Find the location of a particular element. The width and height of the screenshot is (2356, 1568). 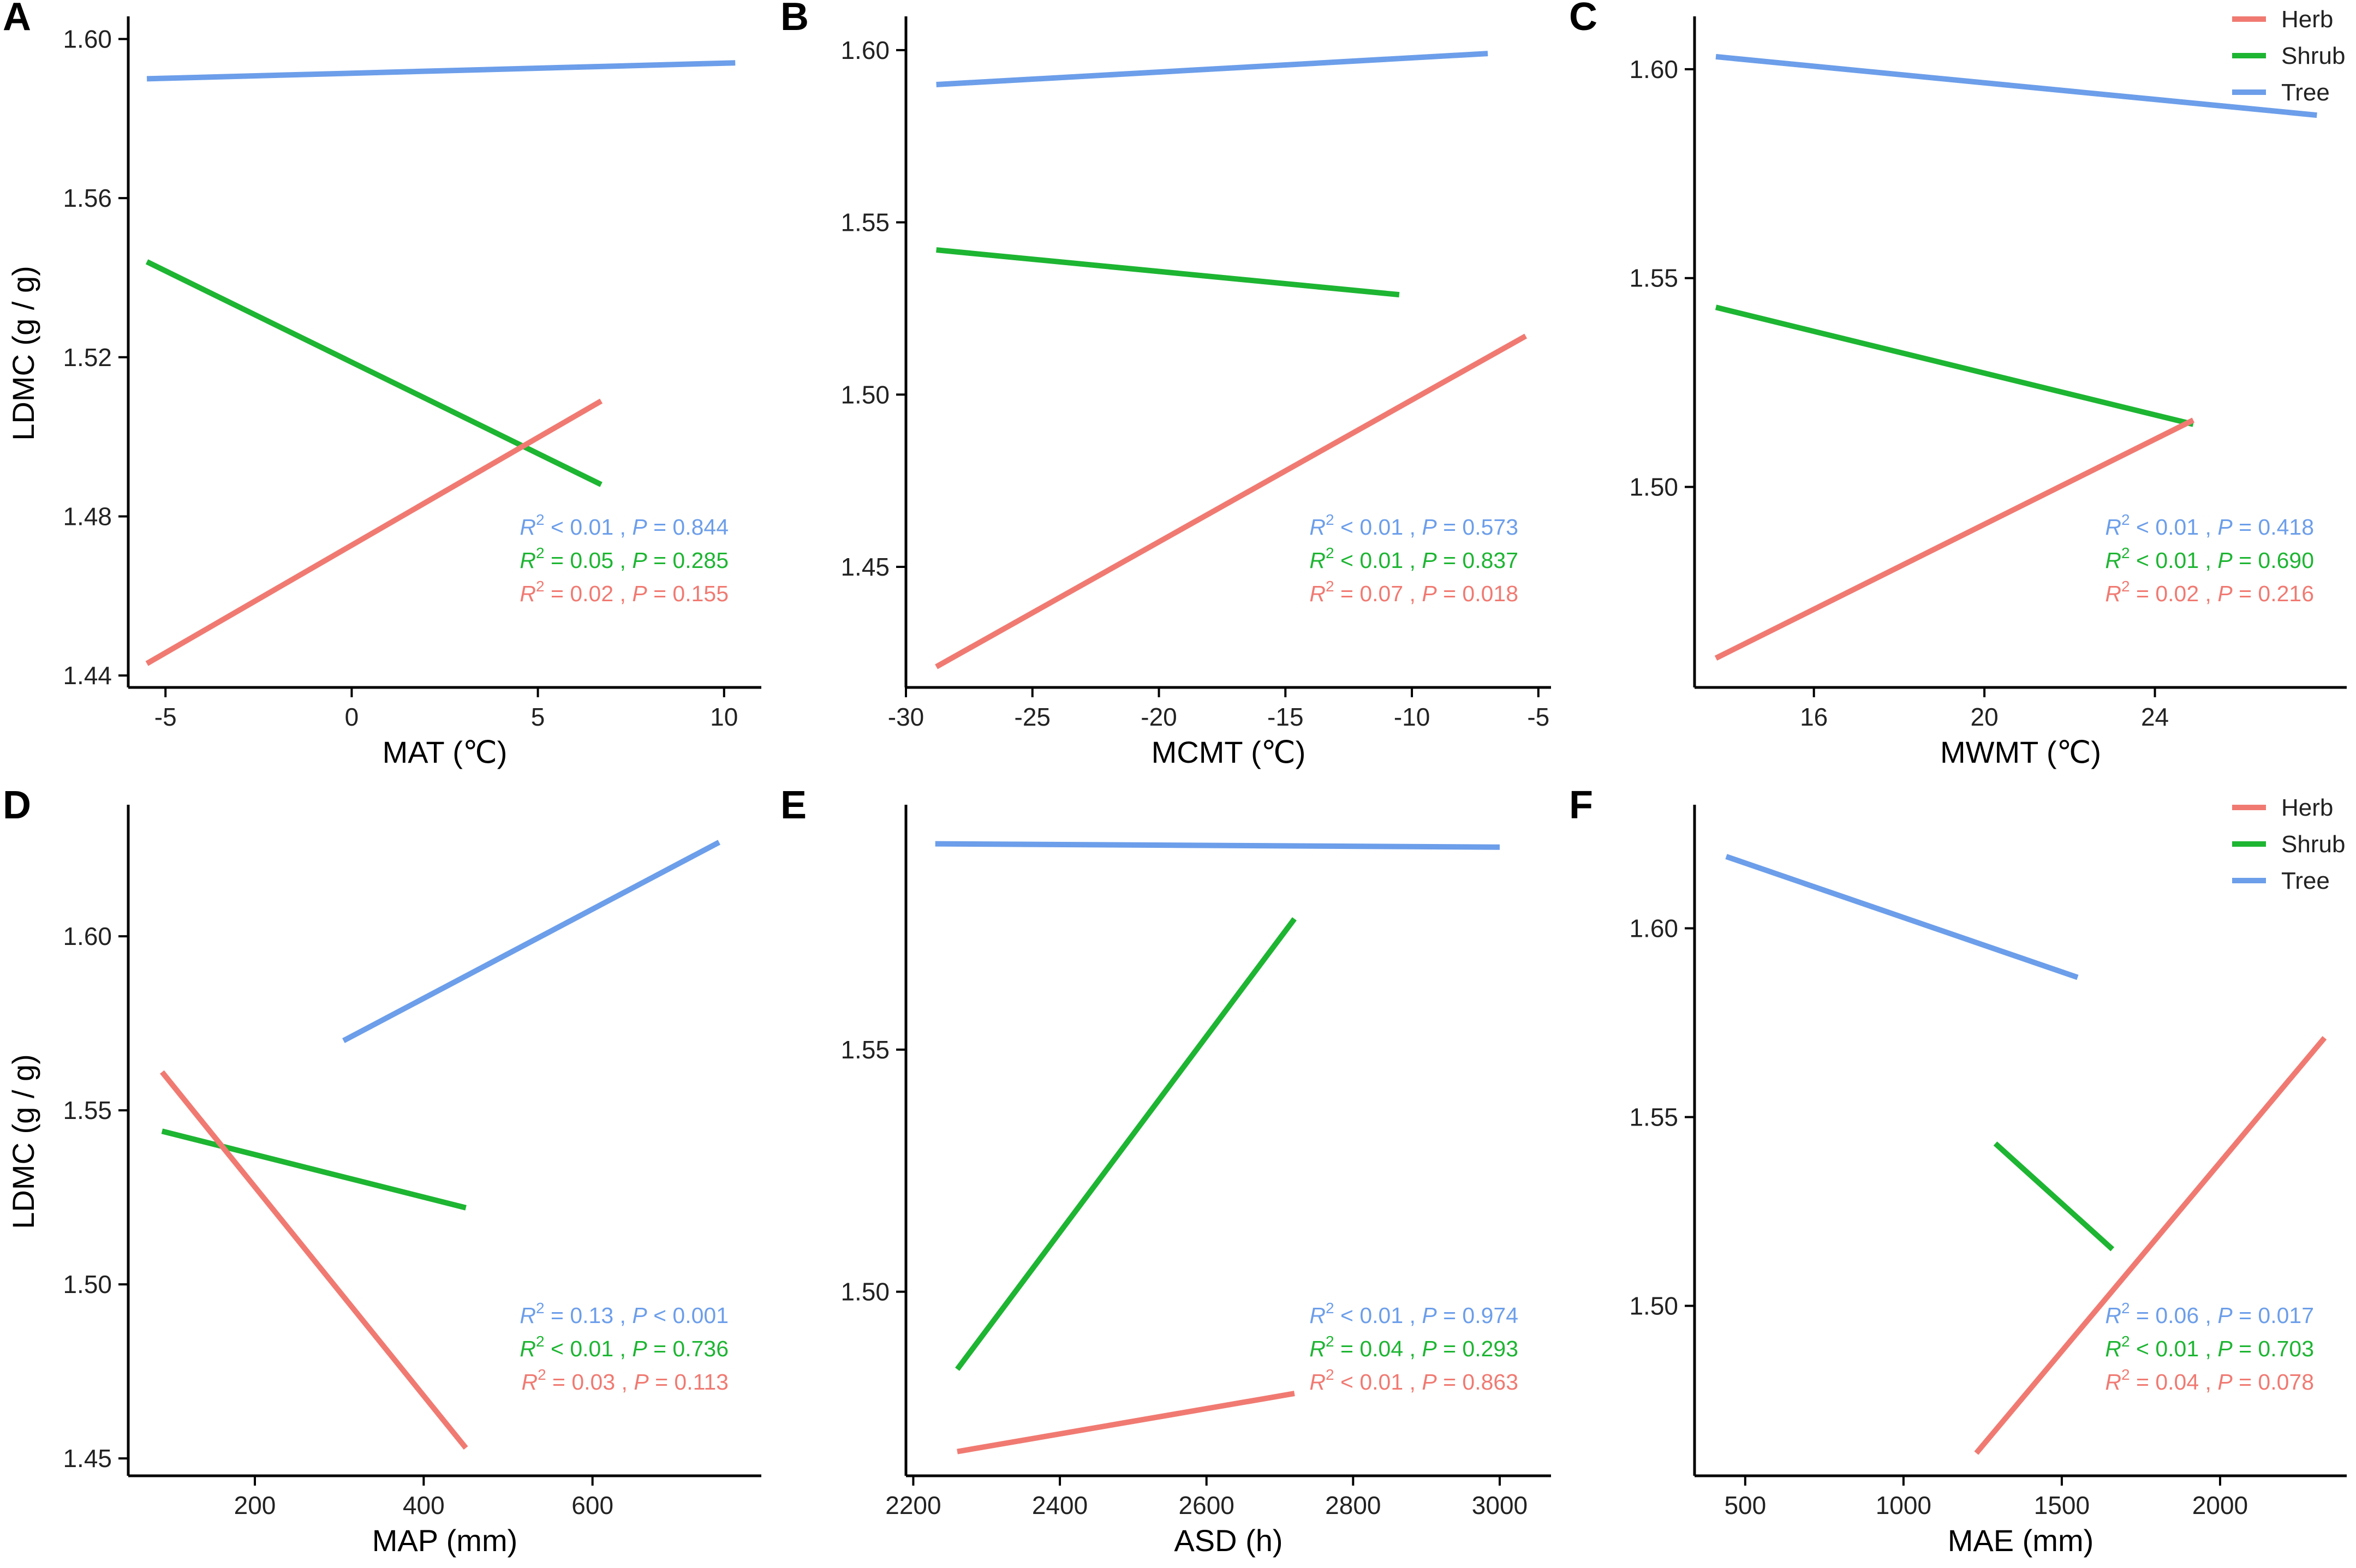

stat-annotation-shrub: R2 < 0.01 , P = 0.736 is located at coordinates (624, 1347).